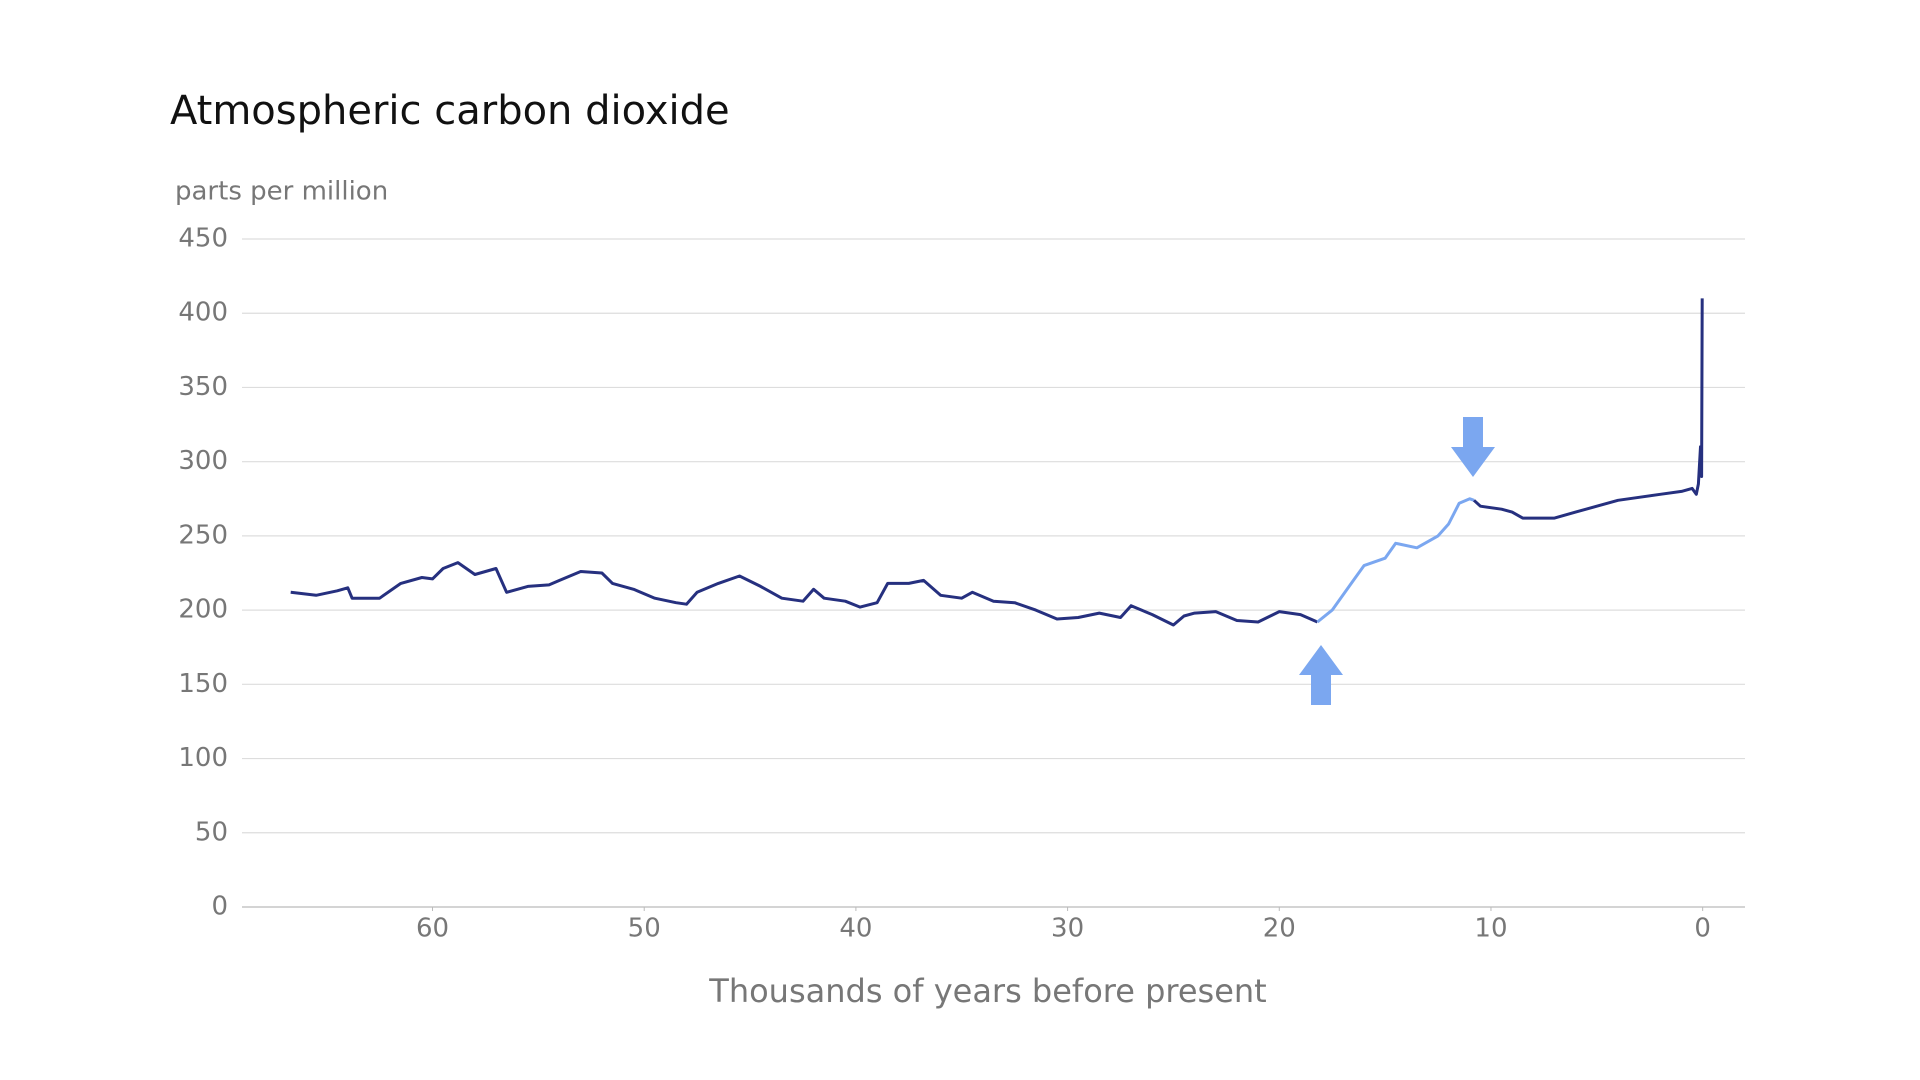 This screenshot has height=1080, width=1920. What do you see at coordinates (1321, 675) in the screenshot?
I see `arrow-up` at bounding box center [1321, 675].